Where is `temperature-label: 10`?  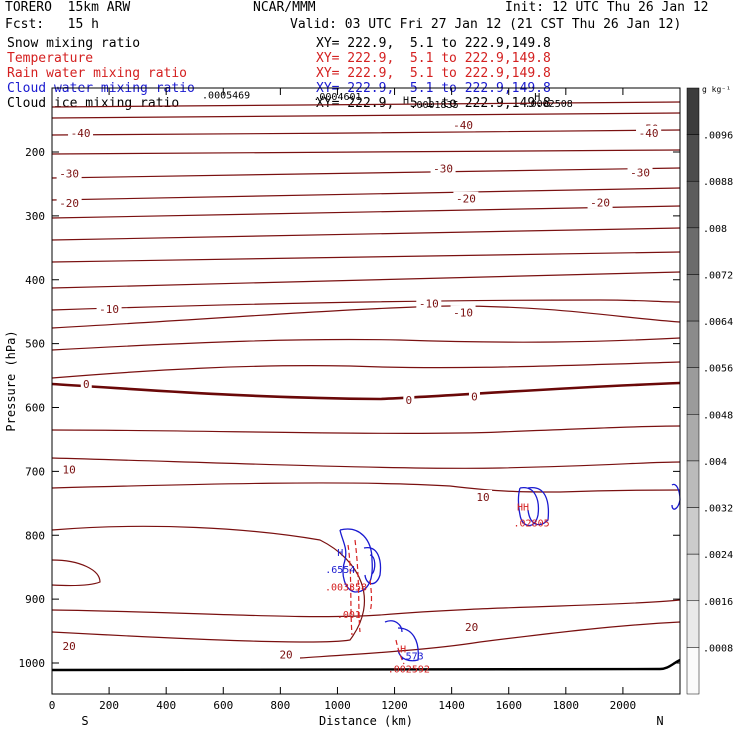 temperature-label: 10 is located at coordinates (69, 469).